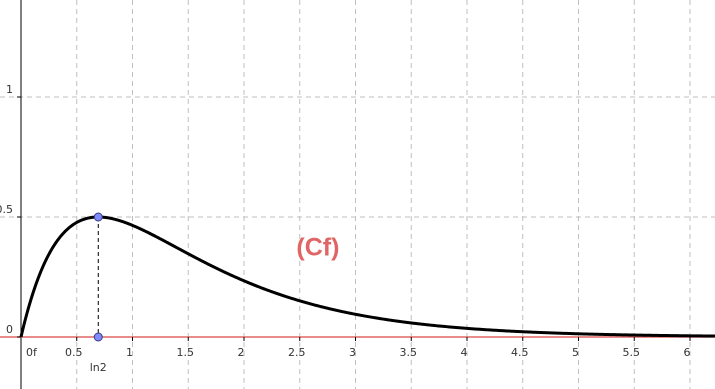 This screenshot has height=389, width=715. What do you see at coordinates (520, 352) in the screenshot?
I see `x-tick-label: 4.5` at bounding box center [520, 352].